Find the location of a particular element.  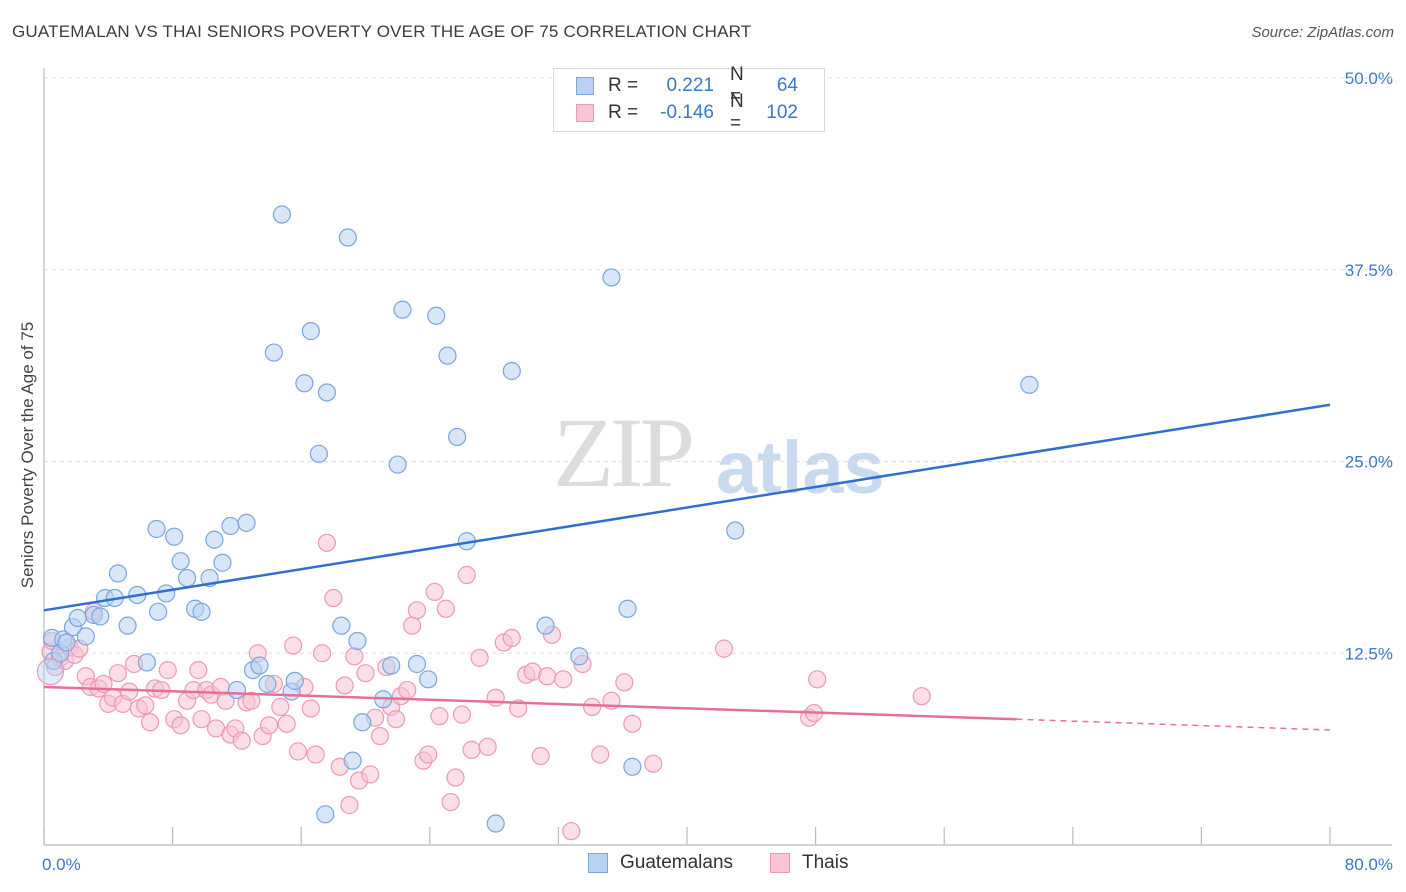

y-tick-label: 25.0% is located at coordinates (1369, 462).